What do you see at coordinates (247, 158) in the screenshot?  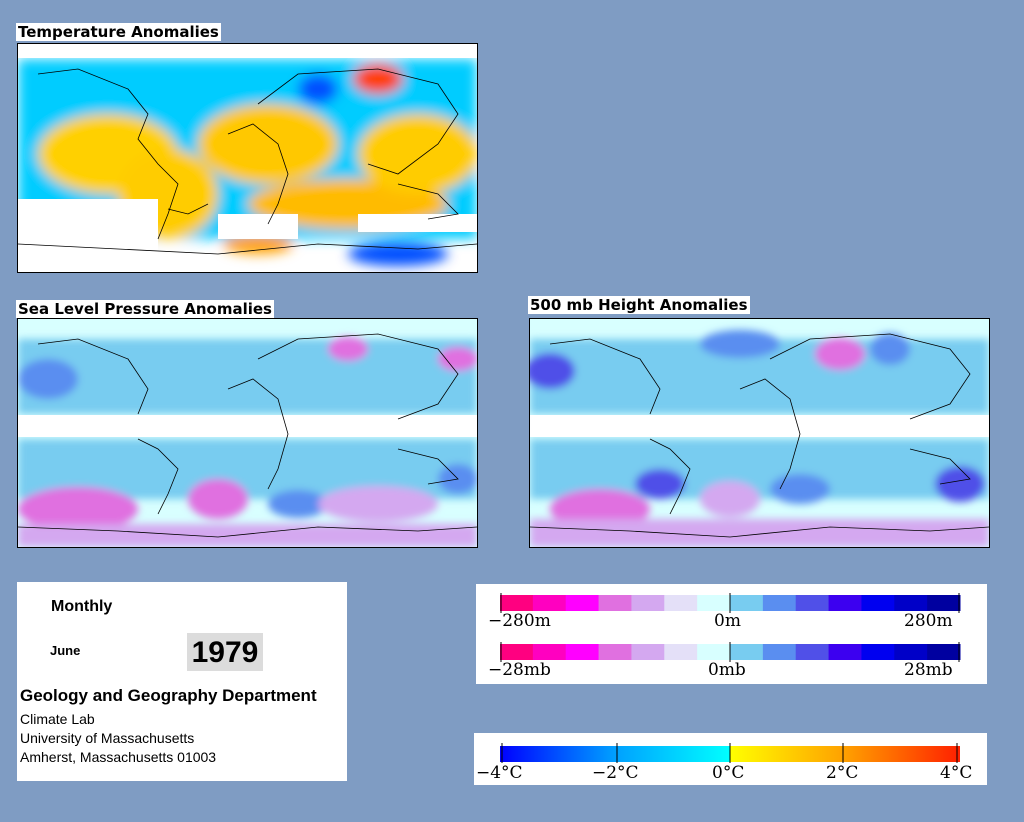 I see `temperature-anomaly-map` at bounding box center [247, 158].